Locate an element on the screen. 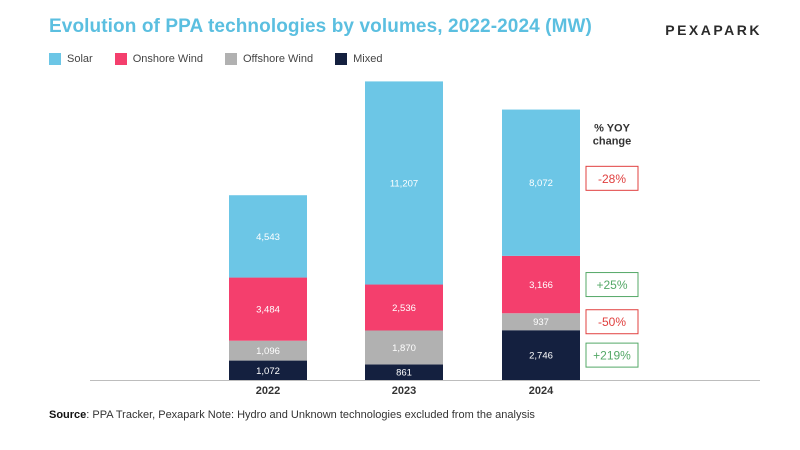 The width and height of the screenshot is (800, 450). bar-mixed-2023 is located at coordinates (404, 372).